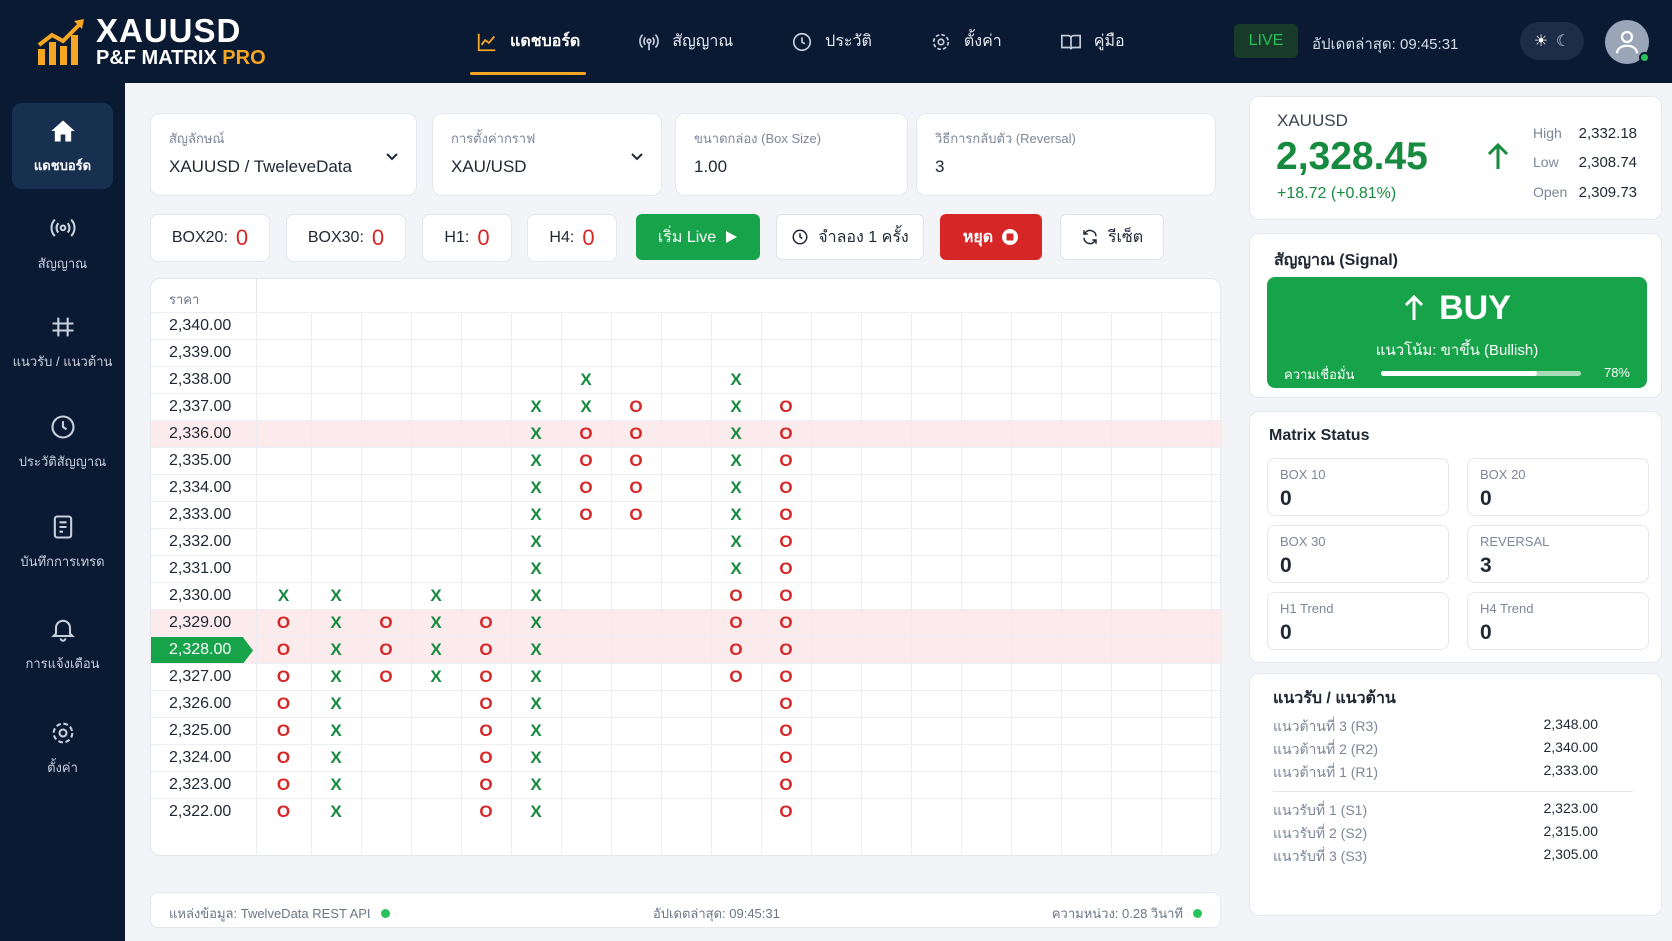 The width and height of the screenshot is (1672, 941). What do you see at coordinates (486, 42) in the screenshot?
I see `chart-line-icon` at bounding box center [486, 42].